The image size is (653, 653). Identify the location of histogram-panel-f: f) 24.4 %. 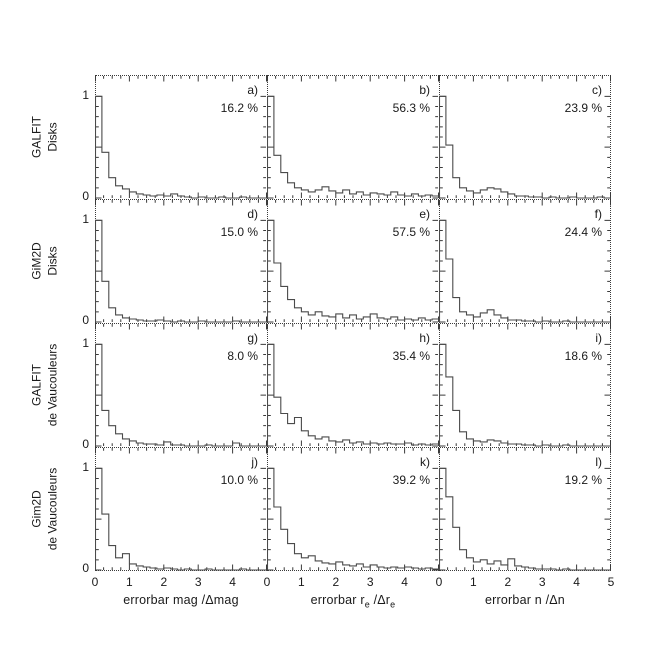
(525, 261).